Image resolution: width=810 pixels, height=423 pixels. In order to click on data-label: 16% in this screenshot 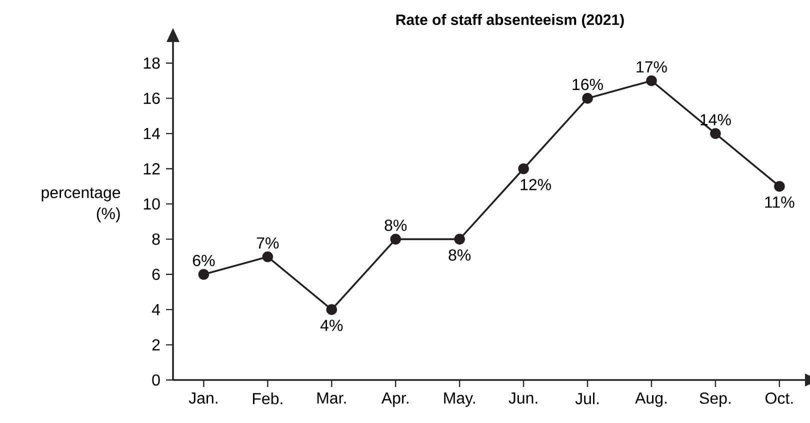, I will do `click(587, 84)`.